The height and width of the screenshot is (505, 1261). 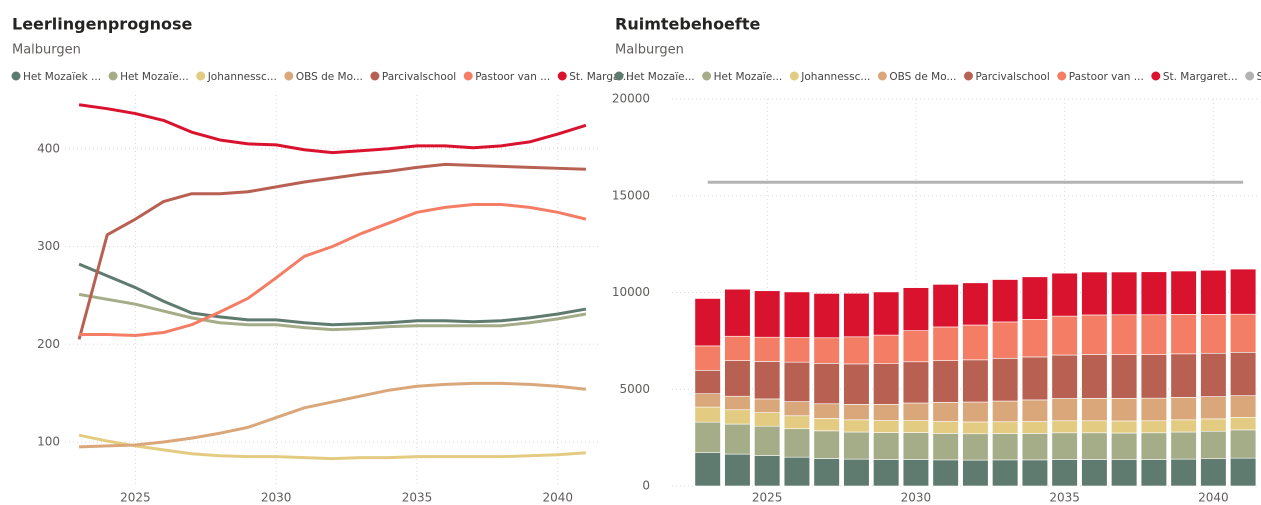 What do you see at coordinates (102, 24) in the screenshot?
I see `chart-title: Leerlingenprognose` at bounding box center [102, 24].